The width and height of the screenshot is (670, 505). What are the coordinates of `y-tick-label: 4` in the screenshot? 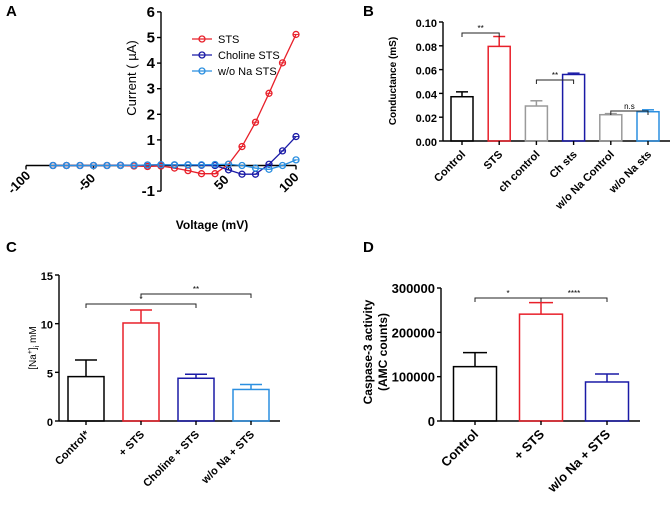 It's located at (151, 63).